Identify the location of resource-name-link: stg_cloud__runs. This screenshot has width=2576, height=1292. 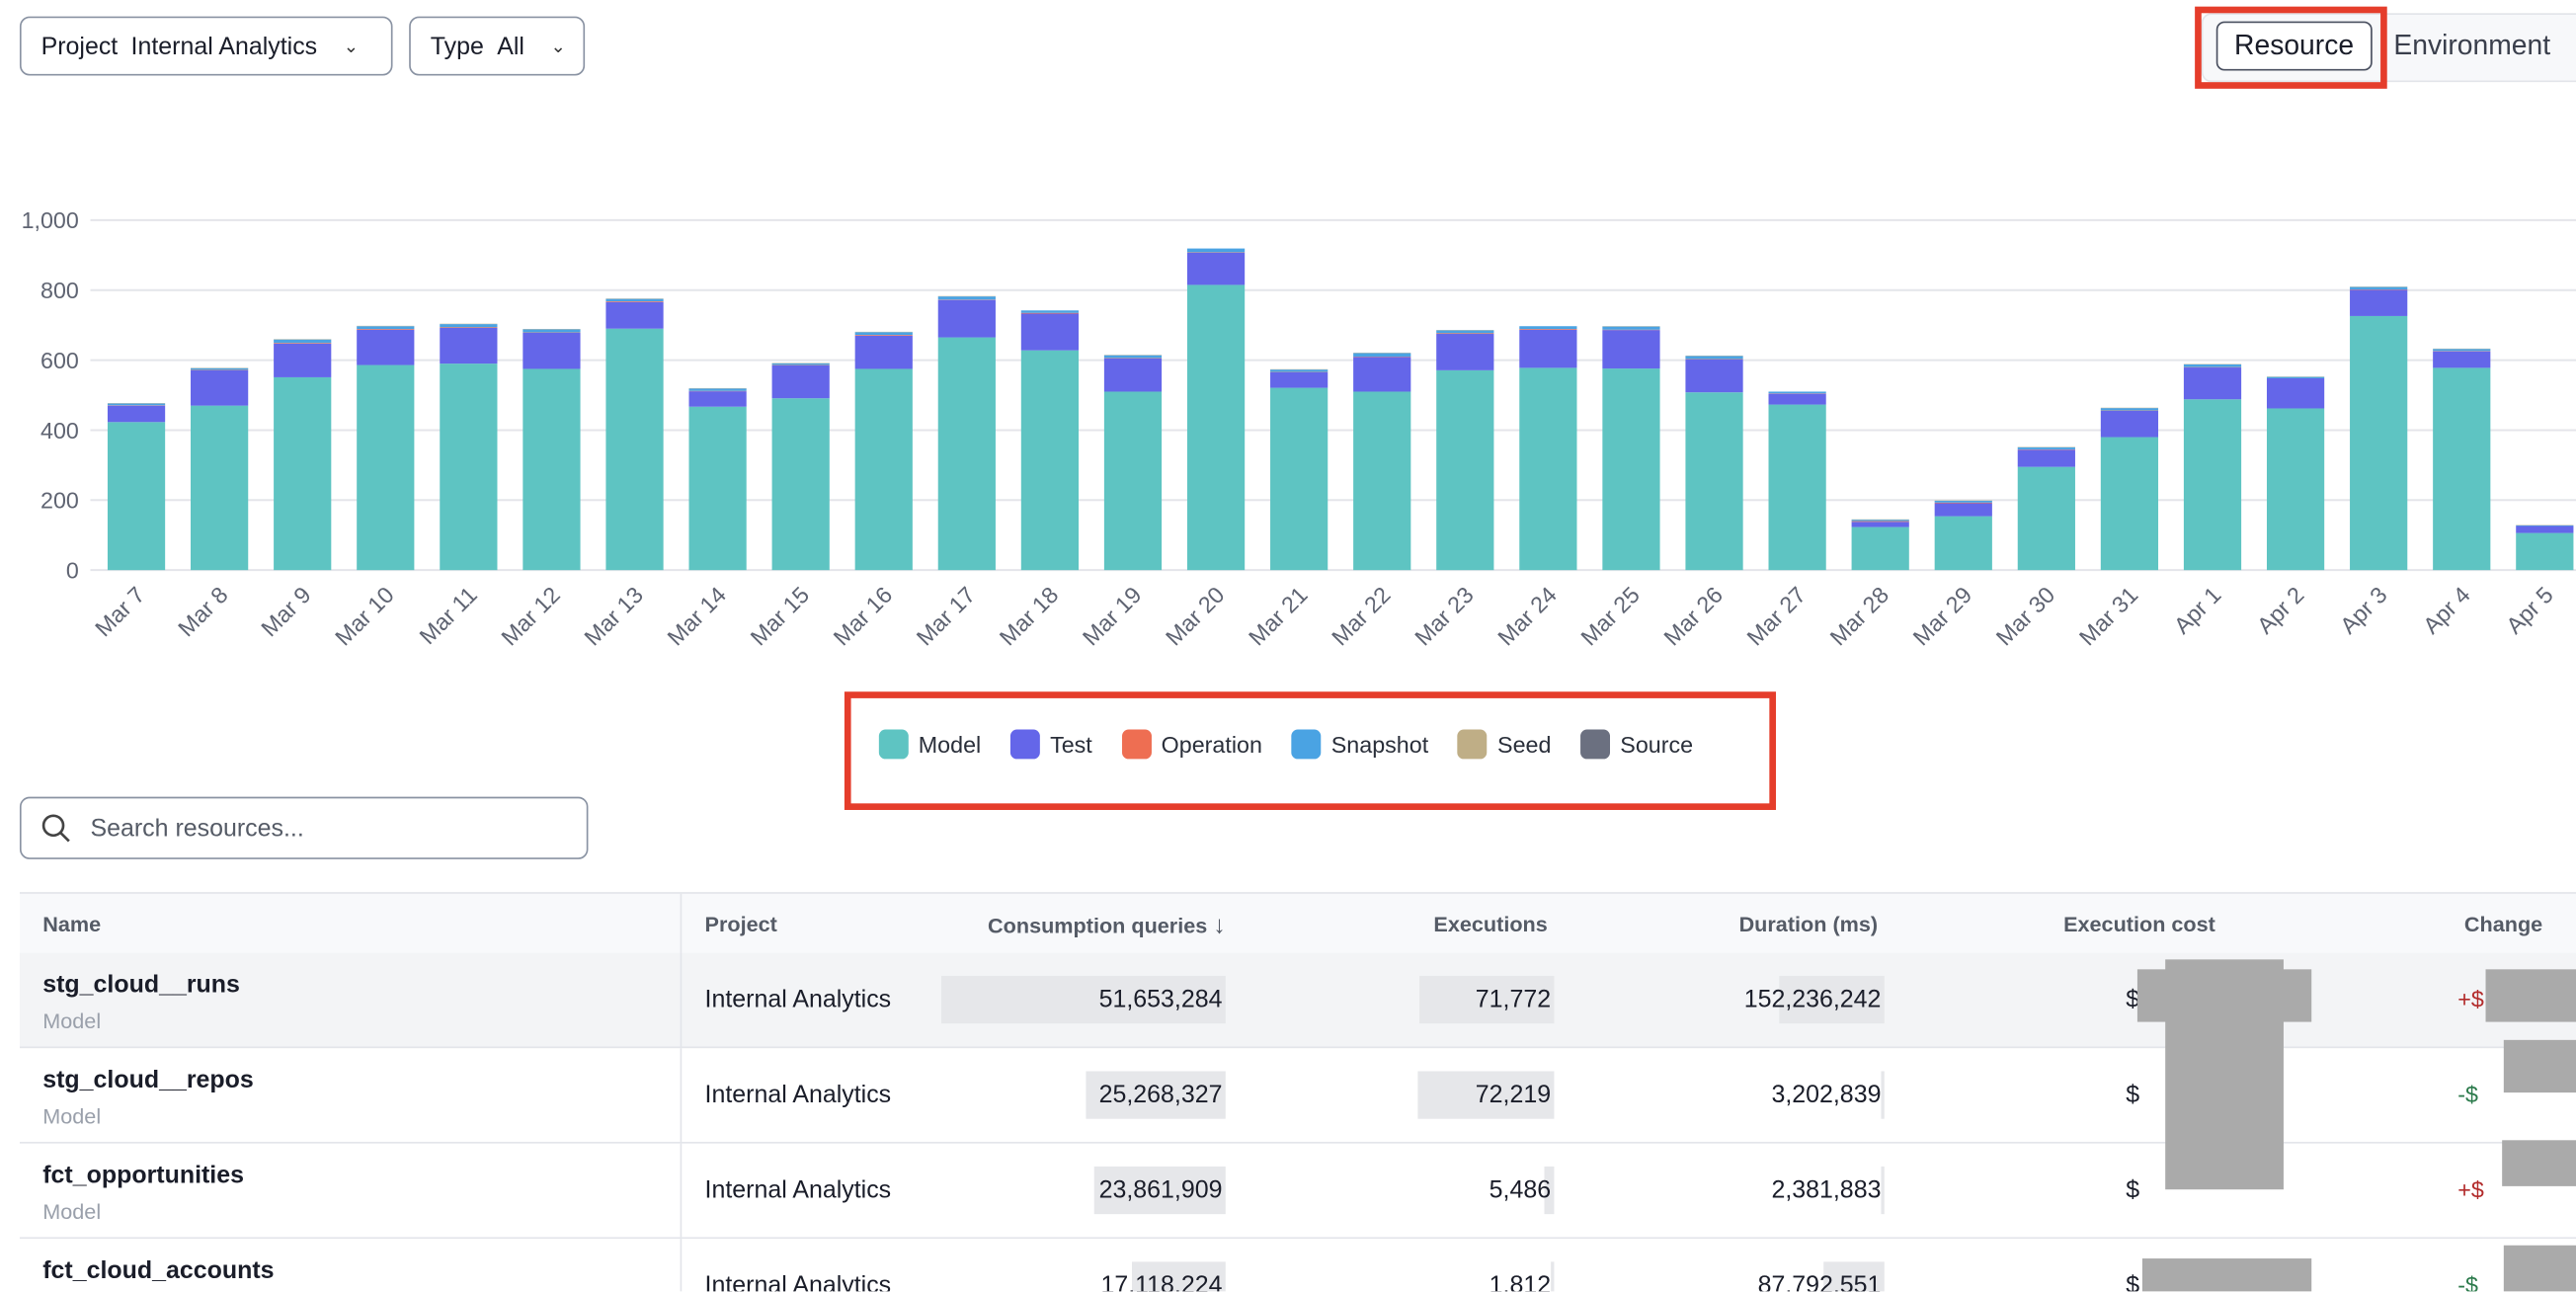
(141, 985).